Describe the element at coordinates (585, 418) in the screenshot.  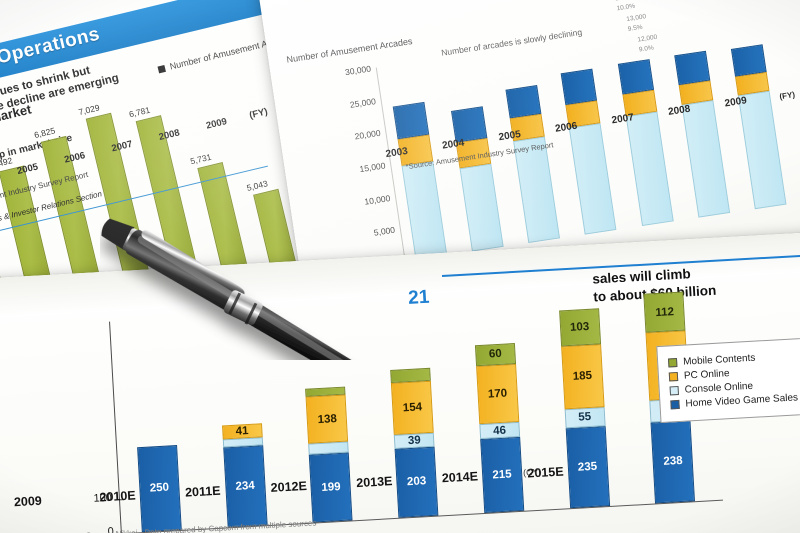
I see `software-bar-segment: 55` at that location.